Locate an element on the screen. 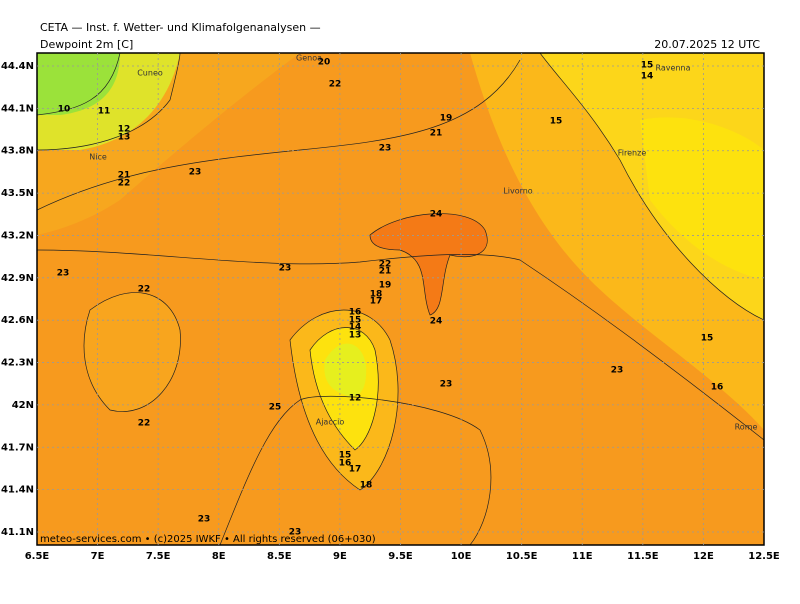 The image size is (800, 604). contour-label: 11 is located at coordinates (104, 112).